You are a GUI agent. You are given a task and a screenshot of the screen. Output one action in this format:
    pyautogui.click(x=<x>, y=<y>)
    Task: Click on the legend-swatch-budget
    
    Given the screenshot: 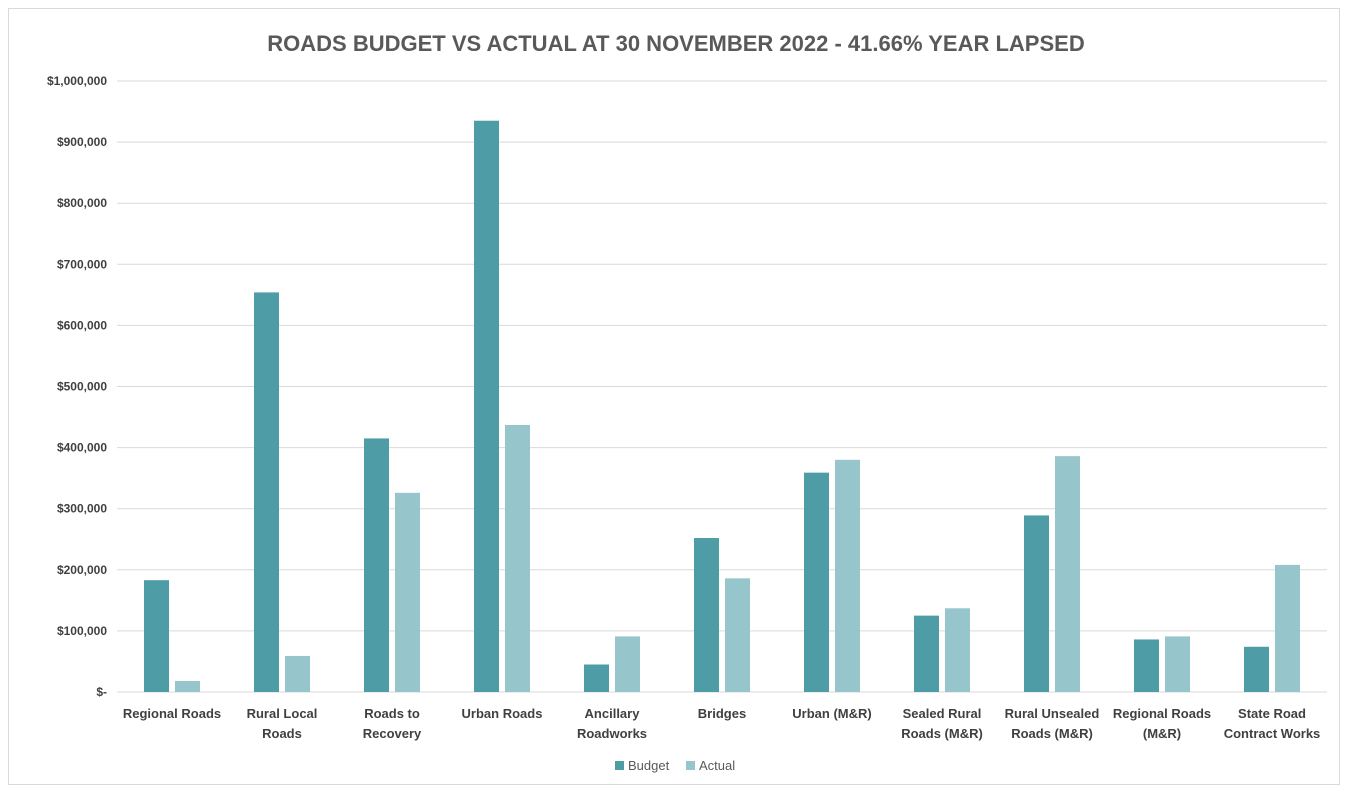 What is the action you would take?
    pyautogui.click(x=619, y=765)
    